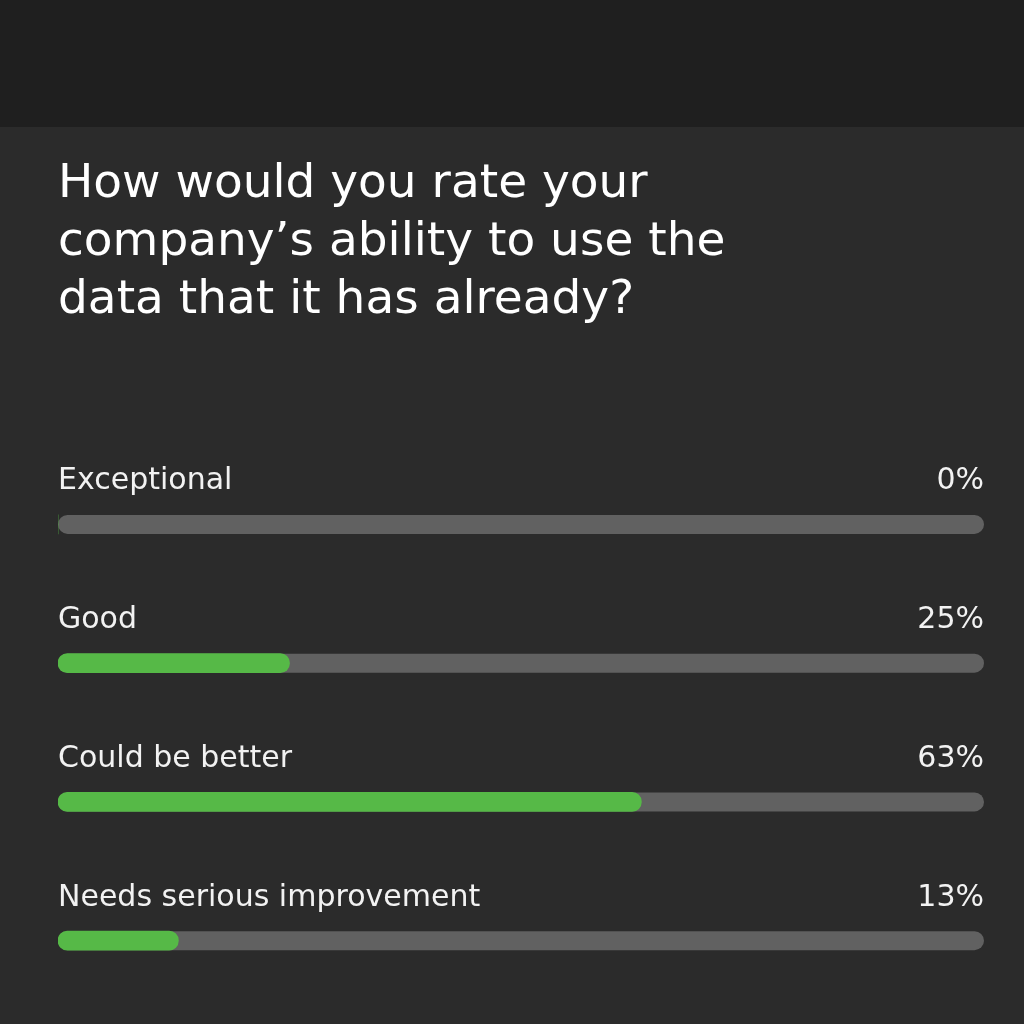  I want to click on data-label: 0%, so click(960, 479).